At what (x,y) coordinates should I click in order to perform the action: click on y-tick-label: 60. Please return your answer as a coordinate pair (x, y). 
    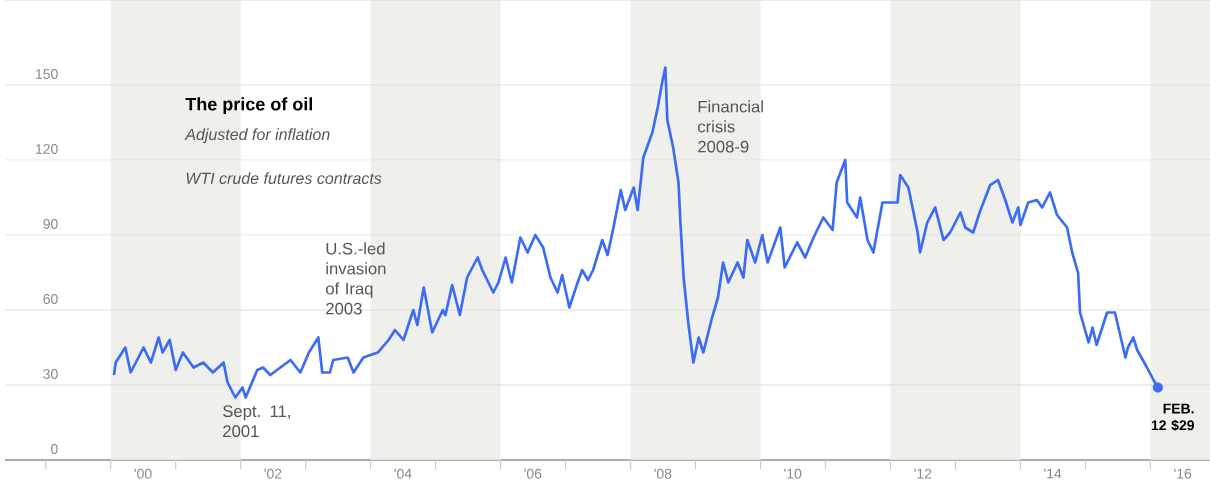
    Looking at the image, I should click on (50, 299).